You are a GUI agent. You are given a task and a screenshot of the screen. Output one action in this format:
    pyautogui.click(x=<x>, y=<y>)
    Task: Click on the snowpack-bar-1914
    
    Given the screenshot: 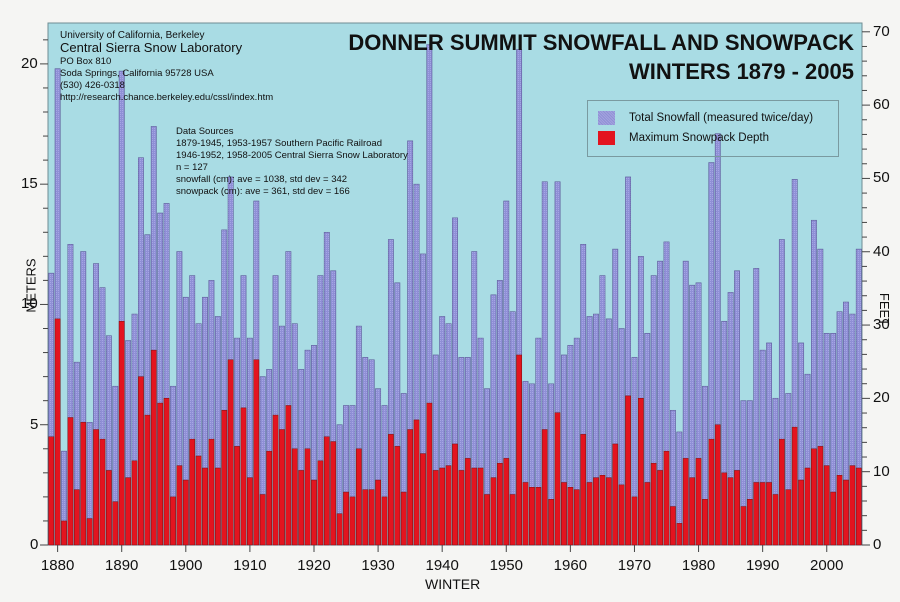 What is the action you would take?
    pyautogui.click(x=275, y=480)
    